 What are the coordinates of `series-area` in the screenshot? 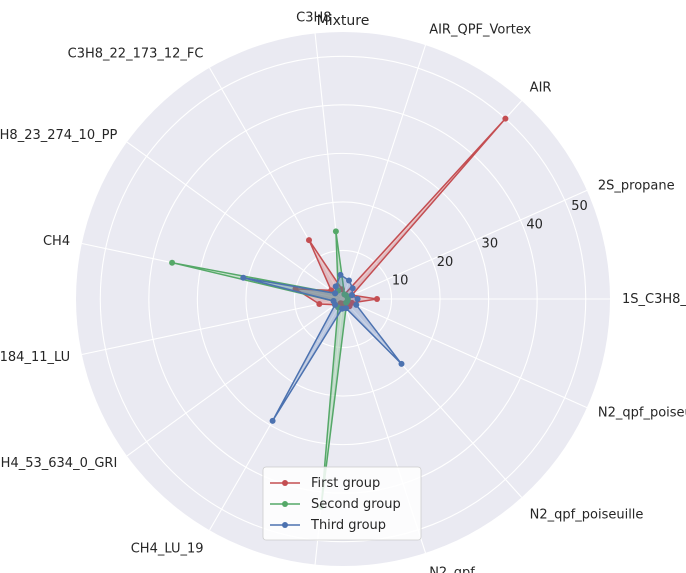 It's located at (322, 348).